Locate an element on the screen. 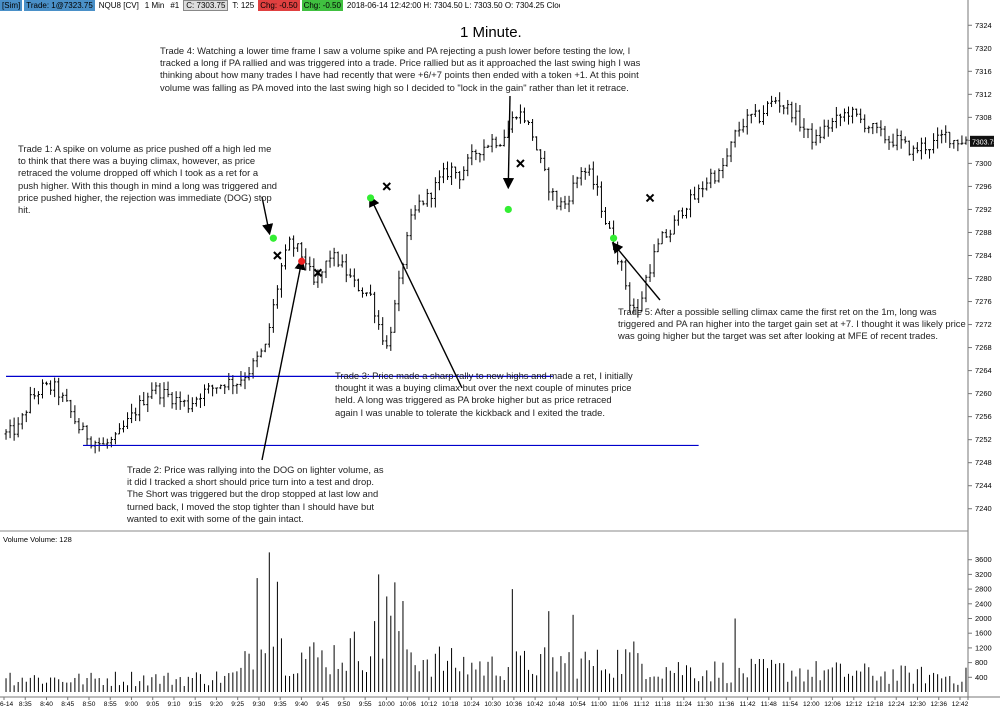 This screenshot has height=709, width=1000. time-tick-label: 8:35 is located at coordinates (25, 704).